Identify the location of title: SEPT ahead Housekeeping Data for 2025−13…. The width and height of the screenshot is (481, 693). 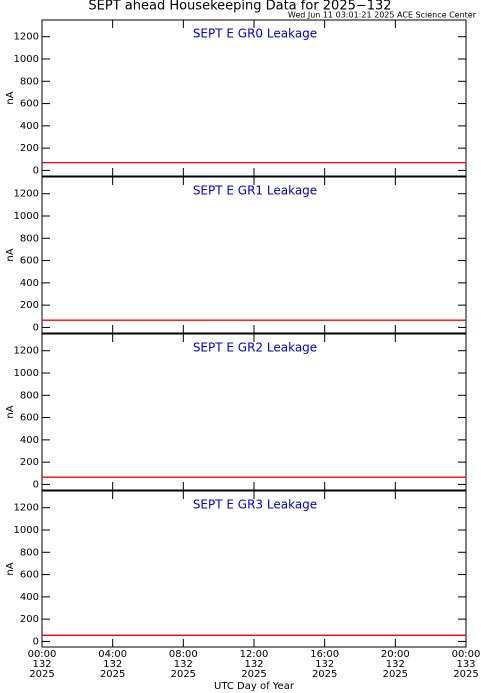
(239, 7).